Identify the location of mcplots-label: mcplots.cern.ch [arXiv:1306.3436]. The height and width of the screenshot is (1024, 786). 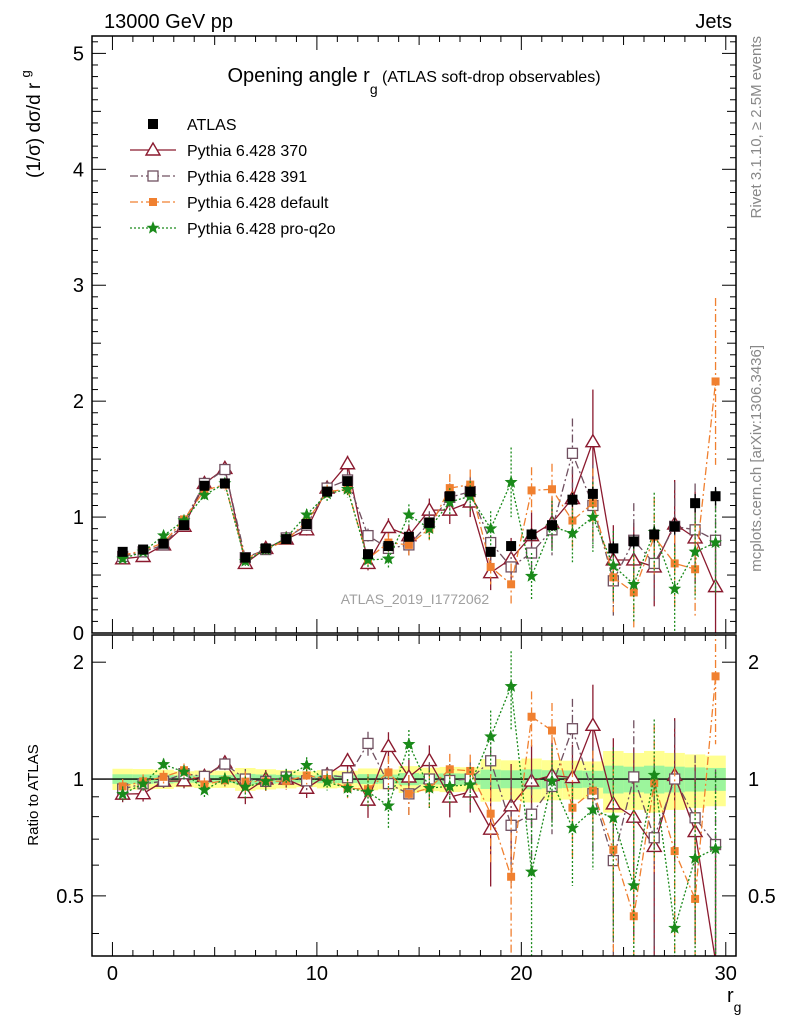
(756, 458).